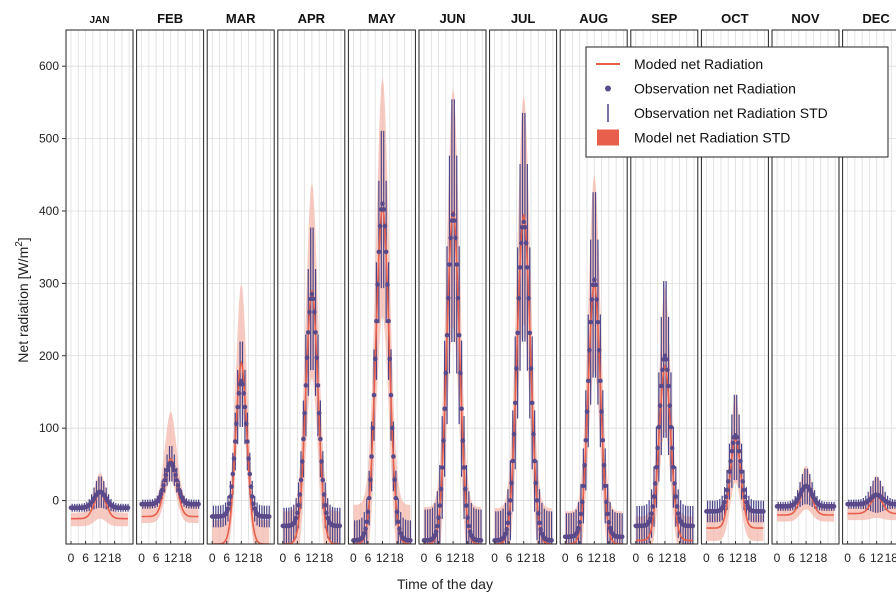 This screenshot has width=896, height=593. What do you see at coordinates (49, 283) in the screenshot?
I see `y-tick-label: 300` at bounding box center [49, 283].